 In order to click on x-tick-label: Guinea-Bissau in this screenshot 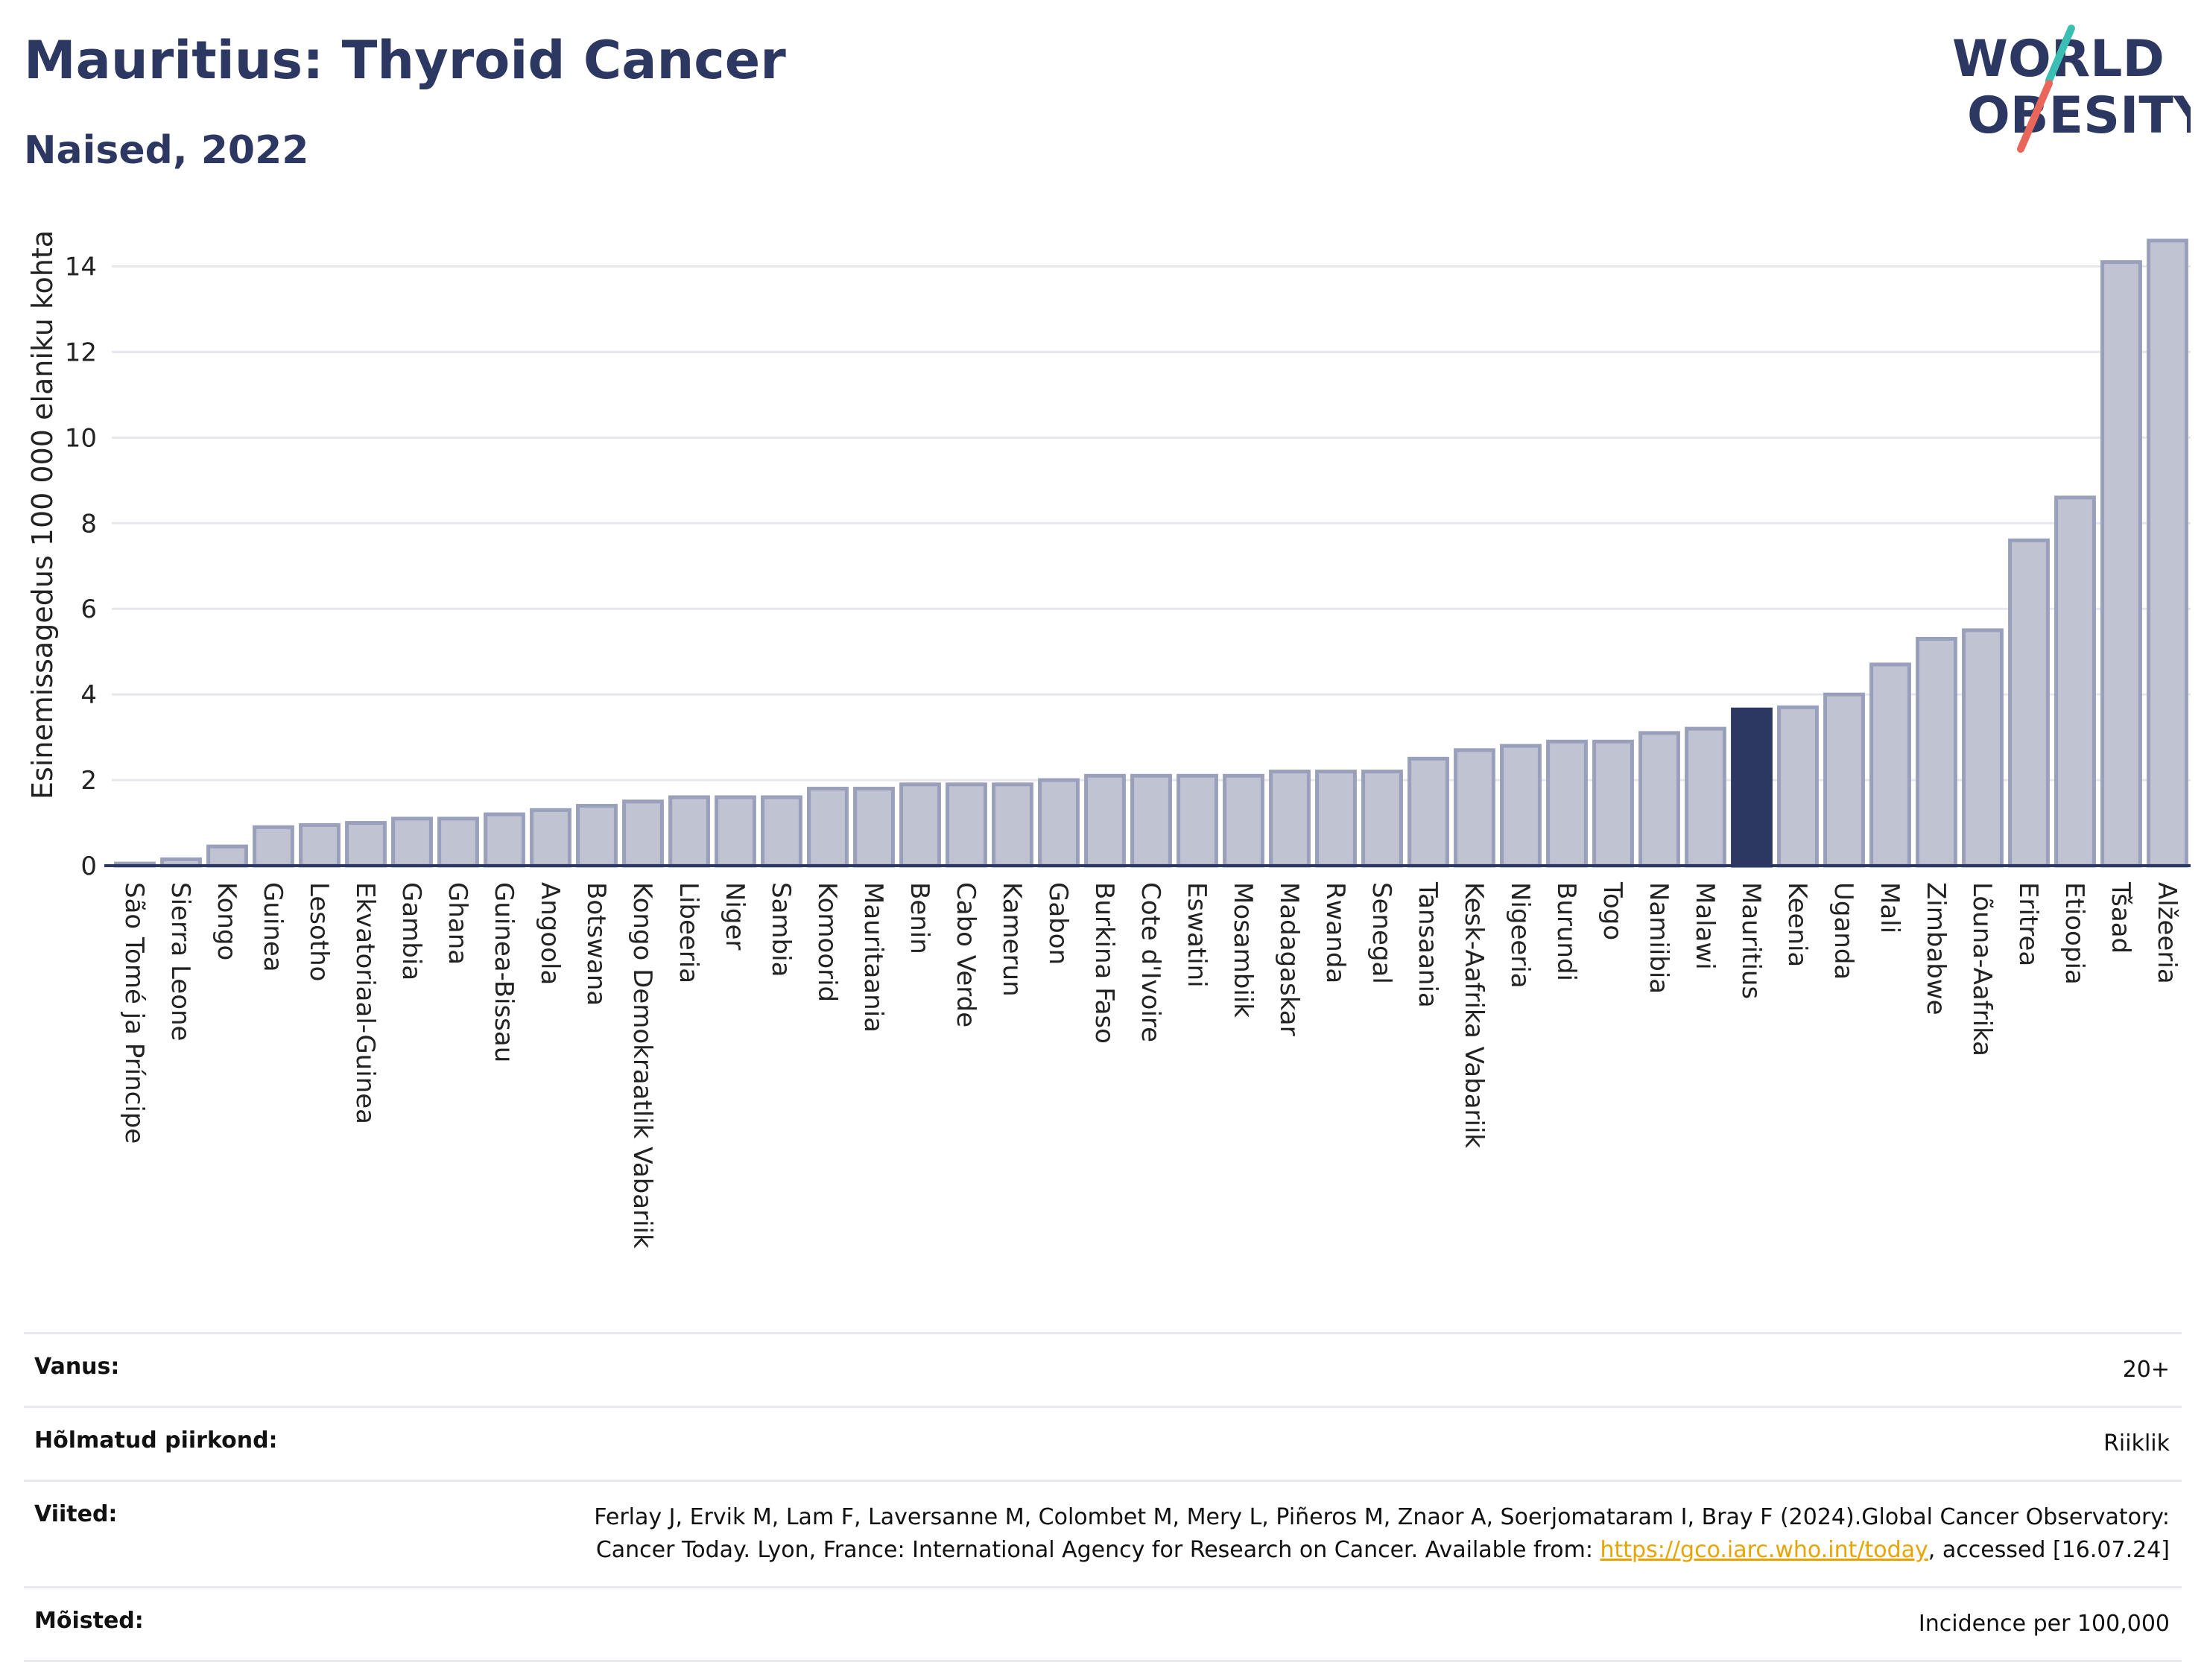, I will do `click(504, 972)`.